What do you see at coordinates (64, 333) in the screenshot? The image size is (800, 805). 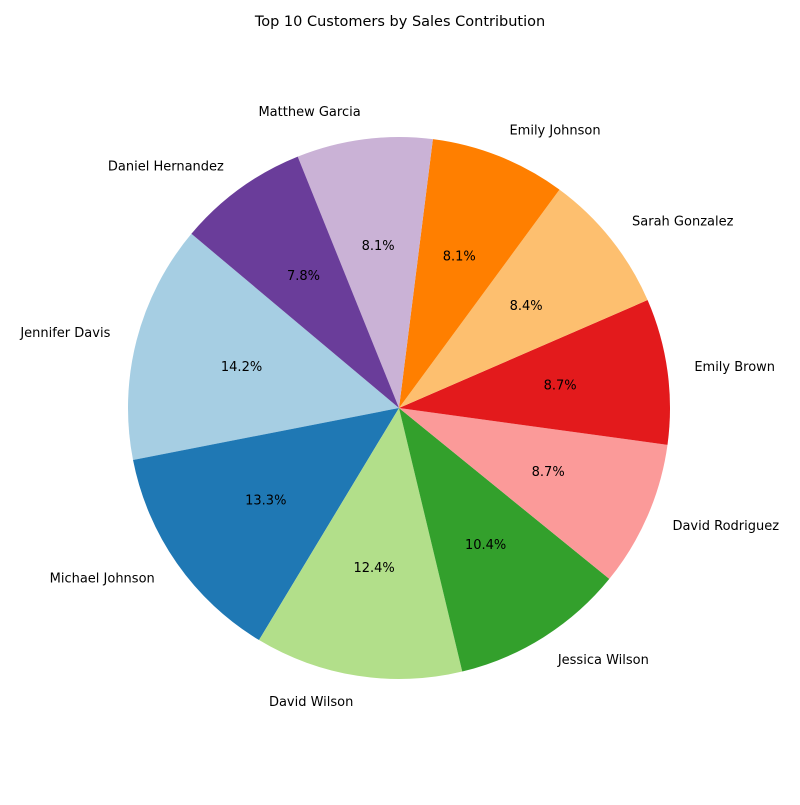 I see `slice-label-jennifer-davis: Jennifer Davis` at bounding box center [64, 333].